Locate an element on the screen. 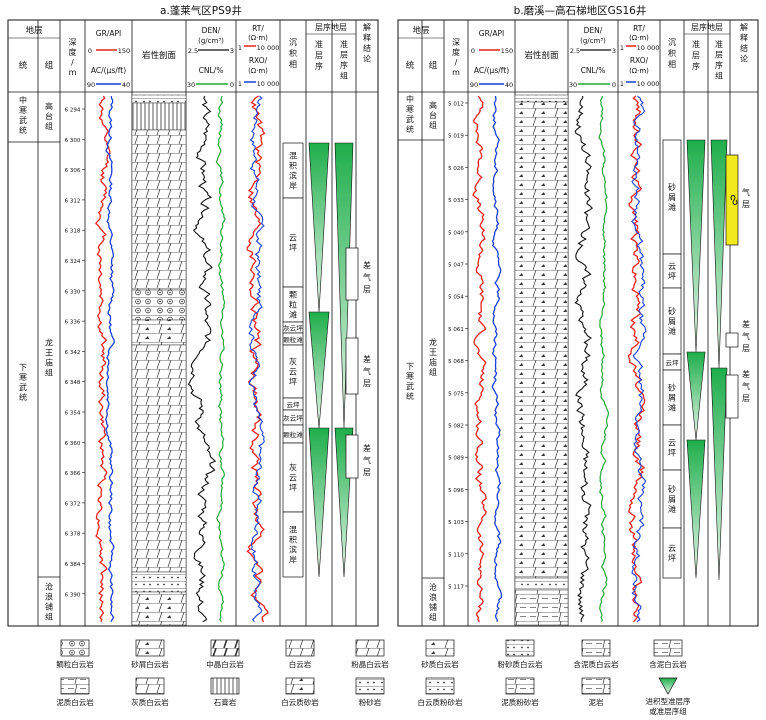 The width and height of the screenshot is (766, 720). stratum-header: 地层 is located at coordinates (420, 30).